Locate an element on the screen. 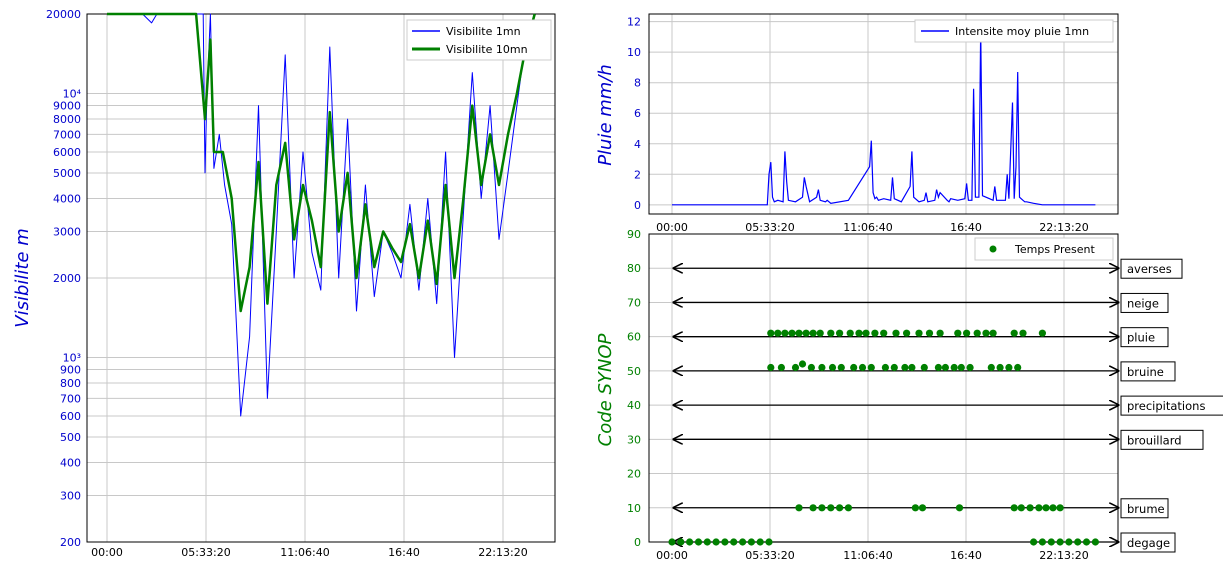 This screenshot has height=566, width=1223. y-tick-label: 4000 is located at coordinates (67, 199).